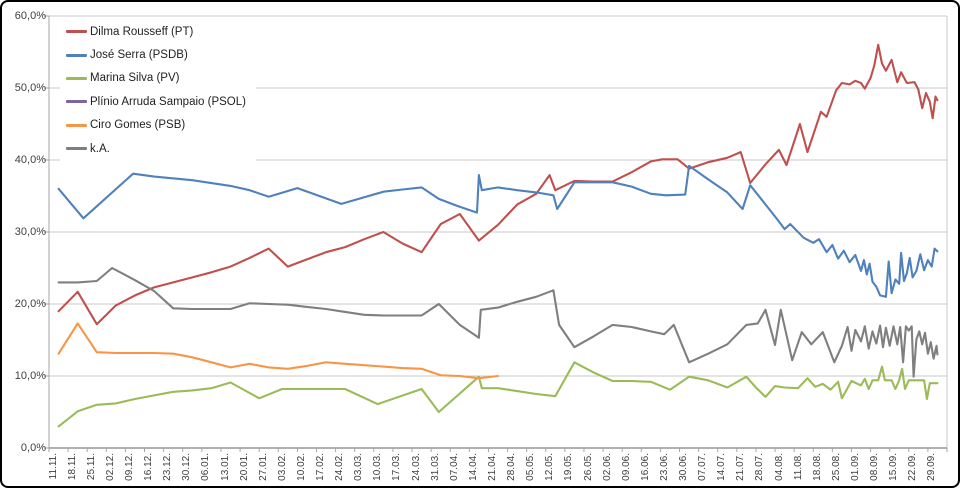 The height and width of the screenshot is (488, 960). I want to click on x-axis-label: 23.12., so click(168, 467).